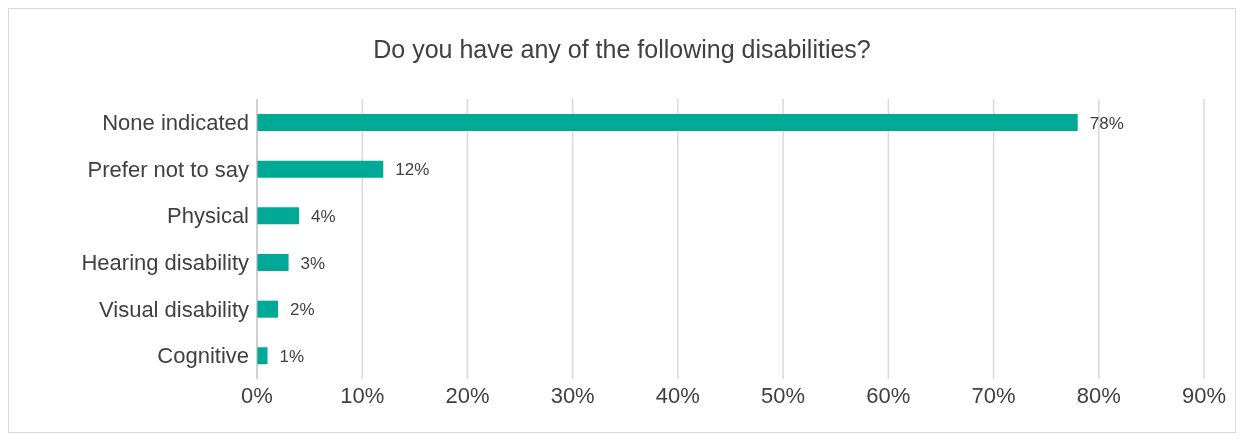  Describe the element at coordinates (175, 123) in the screenshot. I see `y-tick-label: None indicated` at that location.